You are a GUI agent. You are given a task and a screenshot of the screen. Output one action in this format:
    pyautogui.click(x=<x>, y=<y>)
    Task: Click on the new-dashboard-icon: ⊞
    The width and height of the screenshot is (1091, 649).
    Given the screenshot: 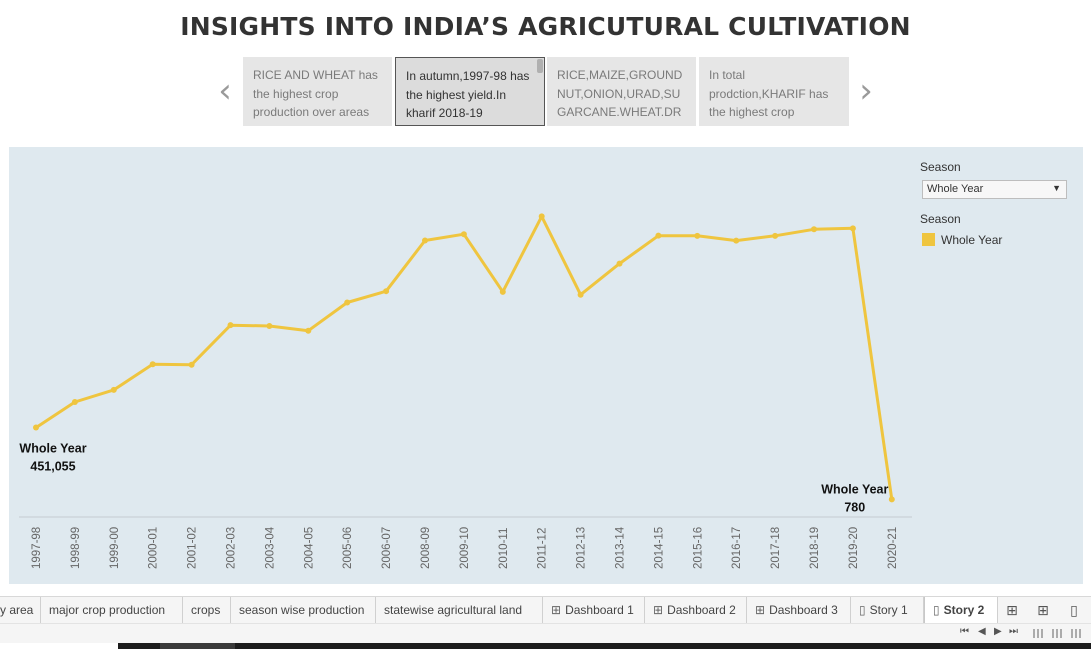 What is the action you would take?
    pyautogui.click(x=1043, y=610)
    